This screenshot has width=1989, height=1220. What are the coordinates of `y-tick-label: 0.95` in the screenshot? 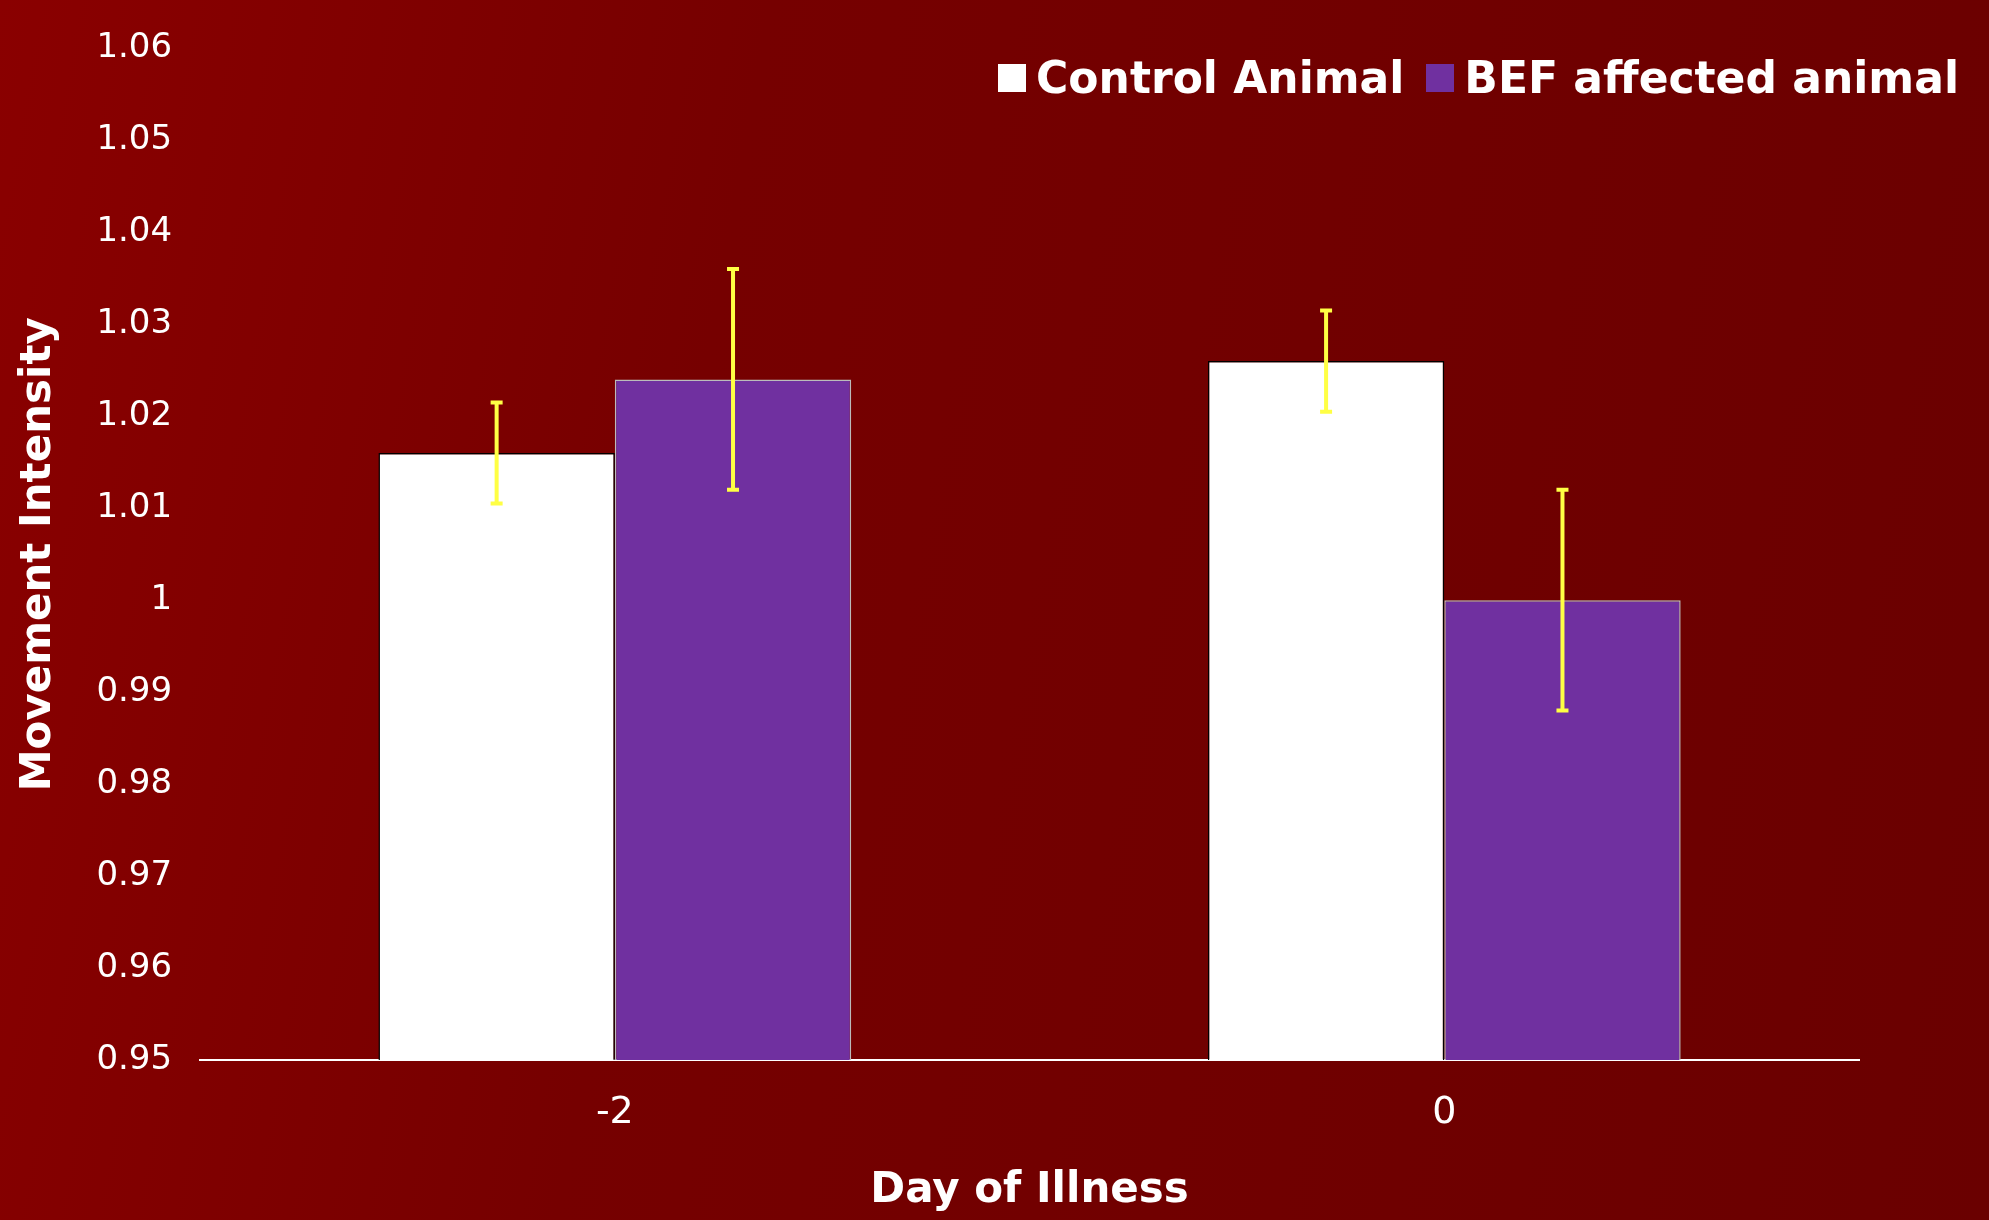 It's located at (134, 1056).